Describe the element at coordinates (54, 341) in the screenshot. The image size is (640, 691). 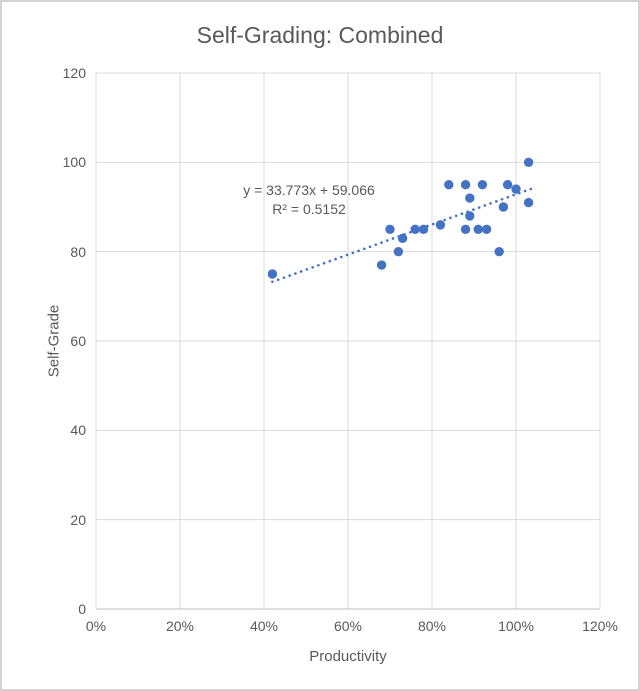
I see `y-axis-title: Self-Grade` at that location.